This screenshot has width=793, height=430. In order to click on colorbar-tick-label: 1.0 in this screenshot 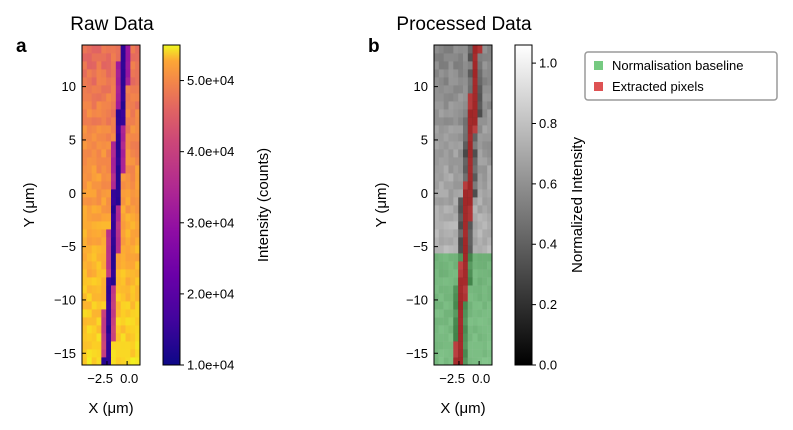, I will do `click(548, 63)`.